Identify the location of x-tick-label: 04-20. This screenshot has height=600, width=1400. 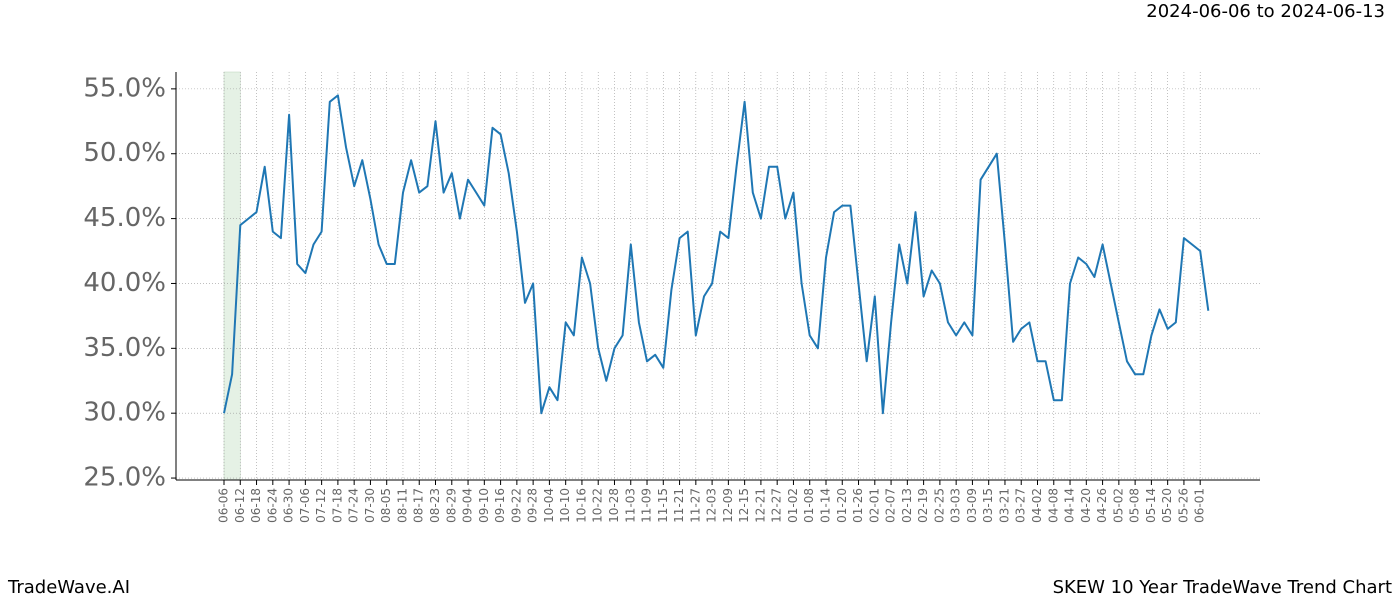
(1086, 505).